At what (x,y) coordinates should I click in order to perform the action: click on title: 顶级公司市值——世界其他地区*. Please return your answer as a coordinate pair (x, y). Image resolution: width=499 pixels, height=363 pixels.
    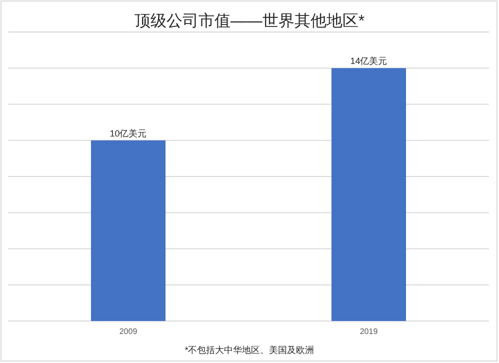
    Looking at the image, I should click on (249, 21).